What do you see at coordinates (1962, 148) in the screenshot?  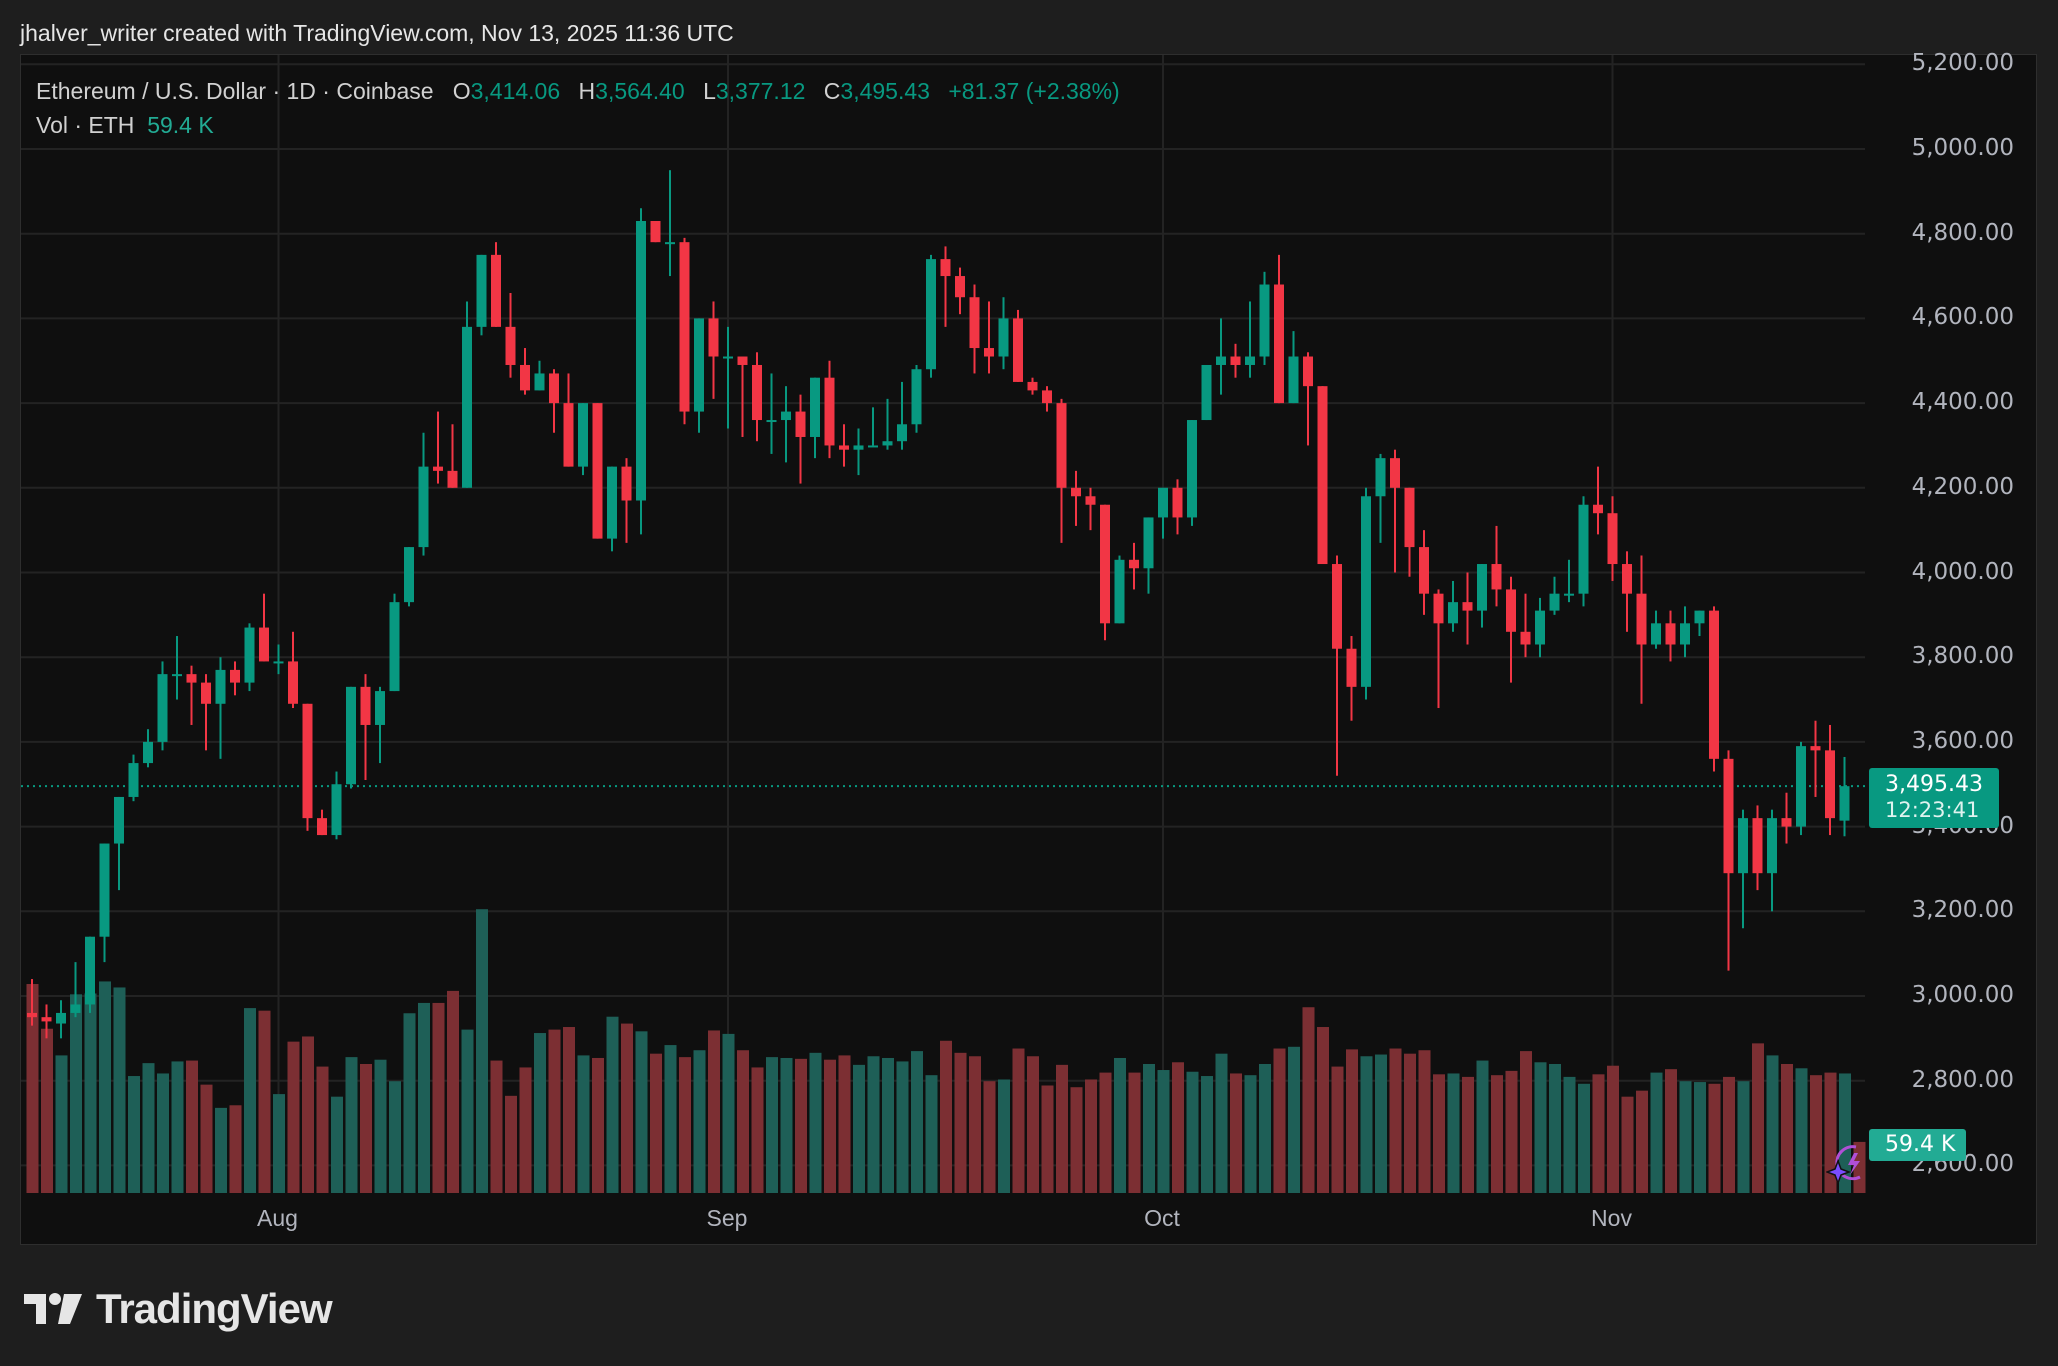 I see `price-axis-label: 5,000.00` at bounding box center [1962, 148].